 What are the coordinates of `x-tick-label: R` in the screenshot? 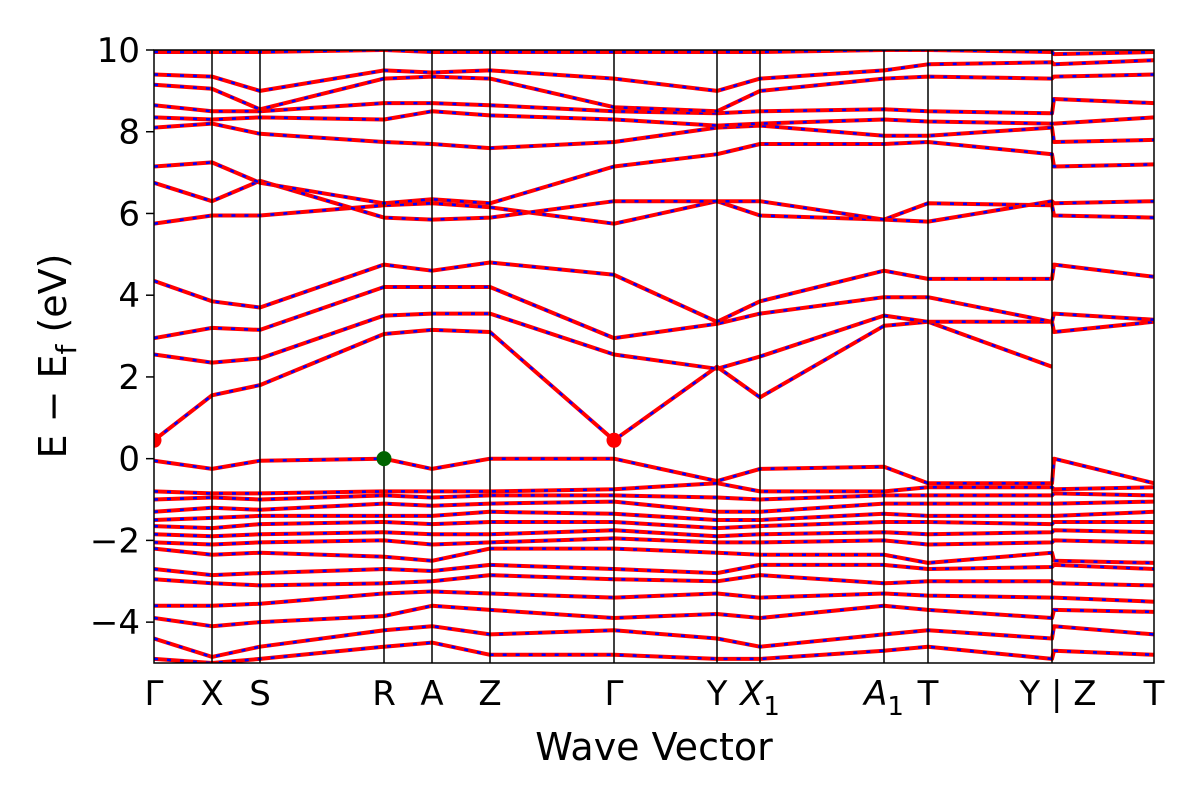 It's located at (384, 694).